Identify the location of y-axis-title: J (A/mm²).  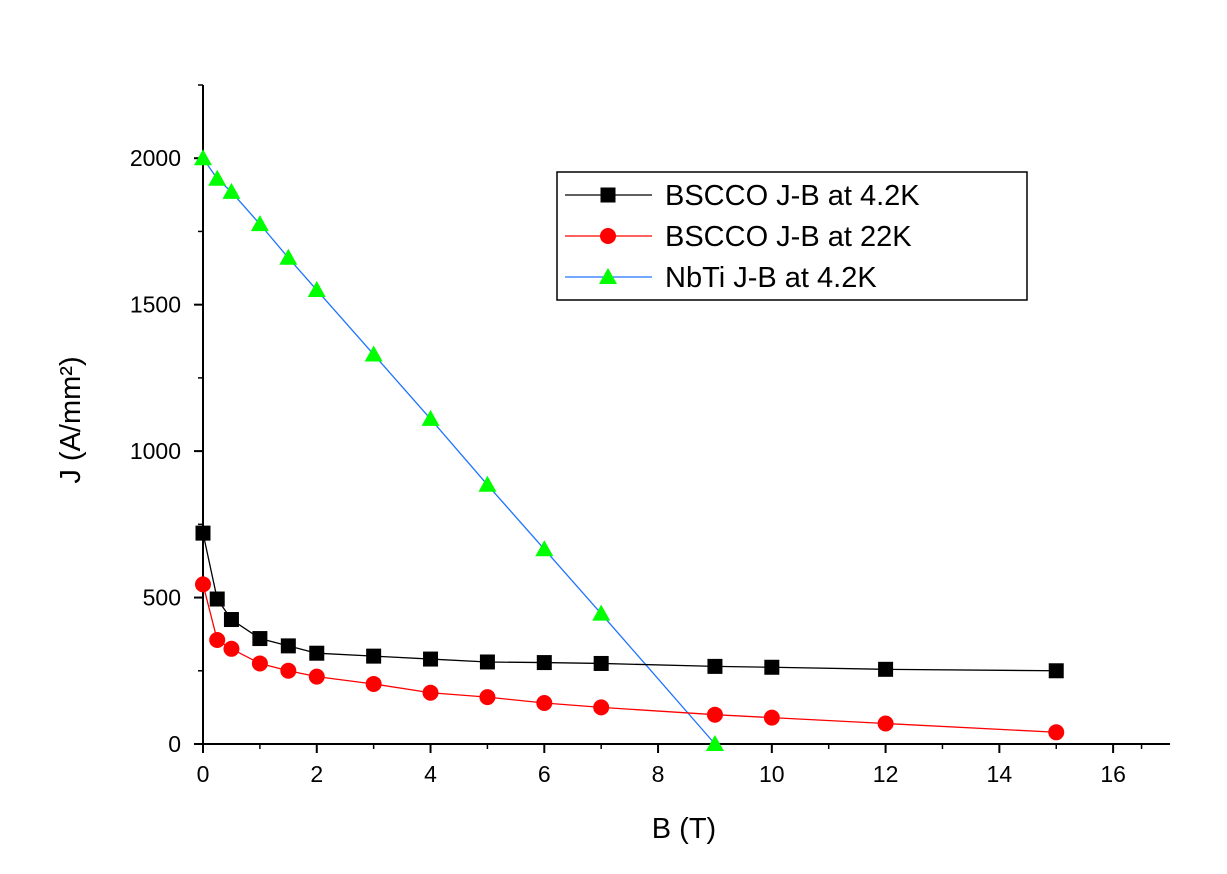
(71, 419).